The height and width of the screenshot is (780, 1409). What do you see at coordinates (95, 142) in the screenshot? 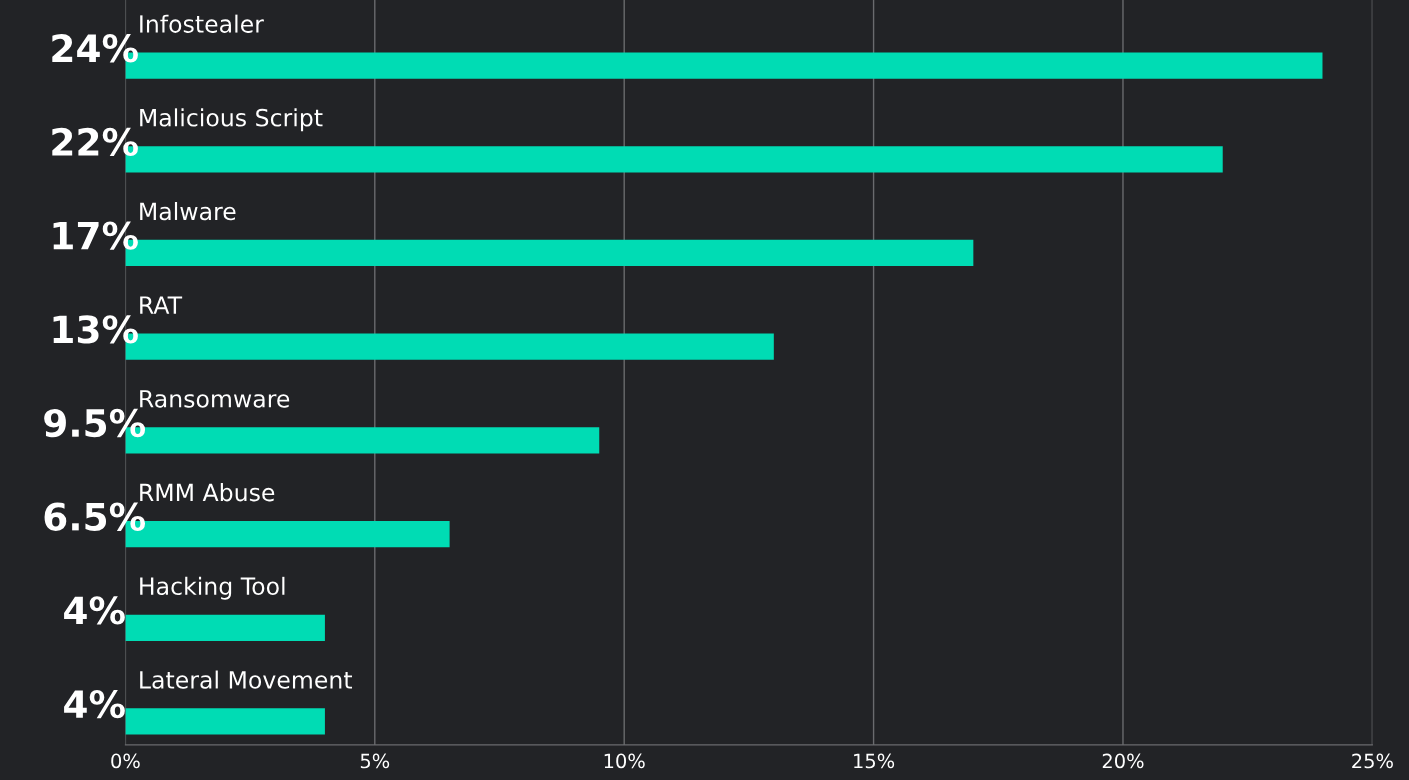
I see `data-label: 22%` at bounding box center [95, 142].